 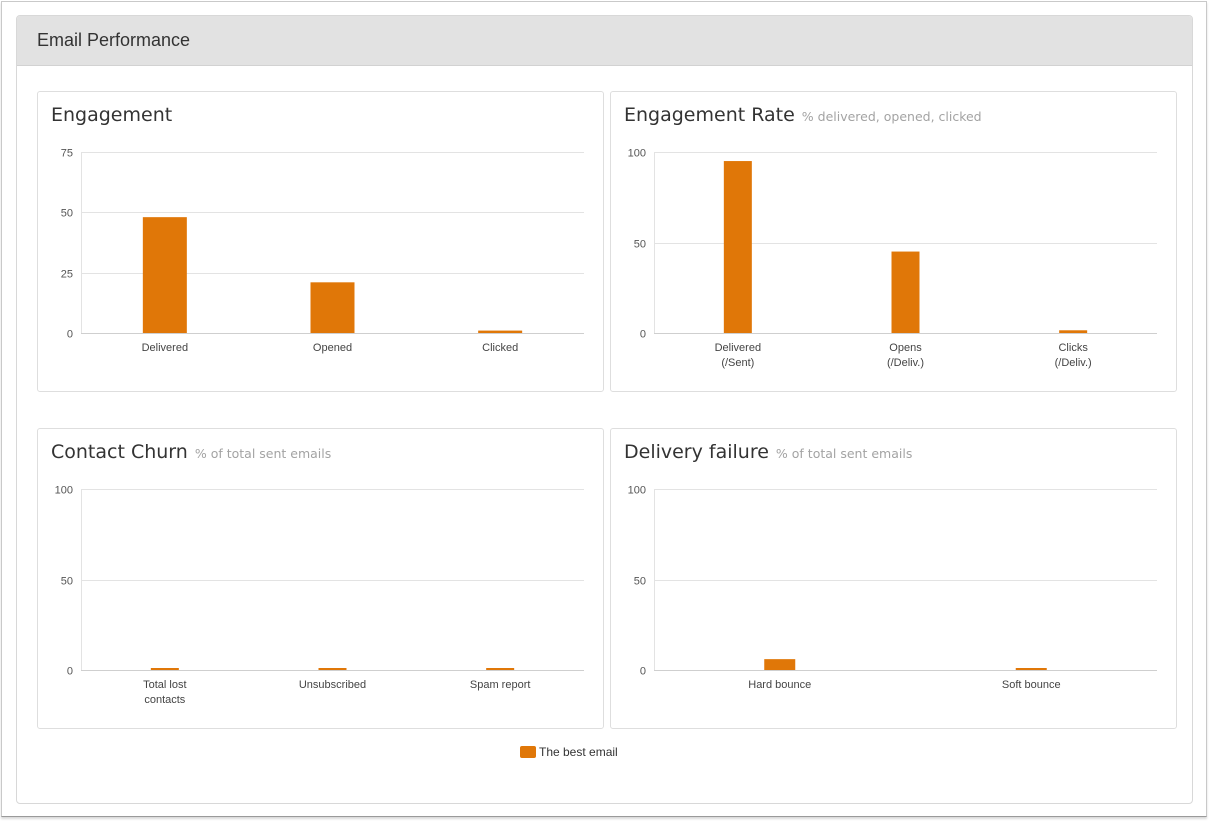 I want to click on x-tick-label-line: Opened, so click(x=332, y=348).